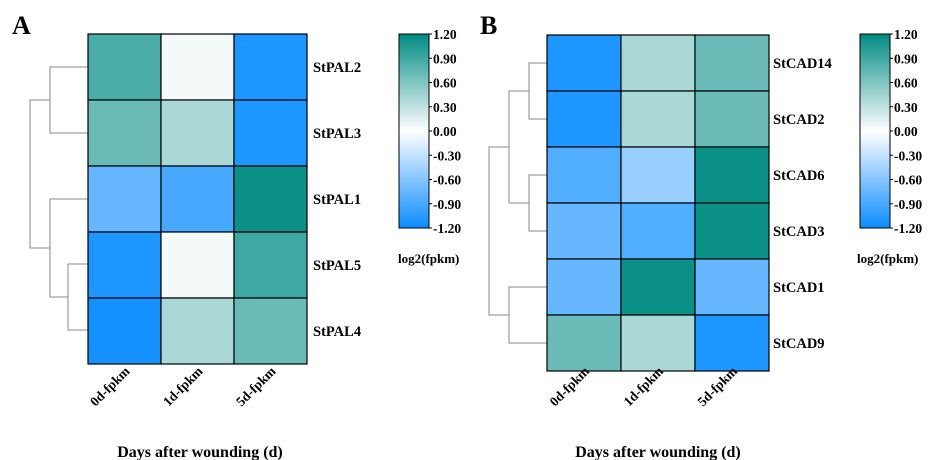  What do you see at coordinates (658, 287) in the screenshot?
I see `panel-b-cell-stcad1-1d-fpkm` at bounding box center [658, 287].